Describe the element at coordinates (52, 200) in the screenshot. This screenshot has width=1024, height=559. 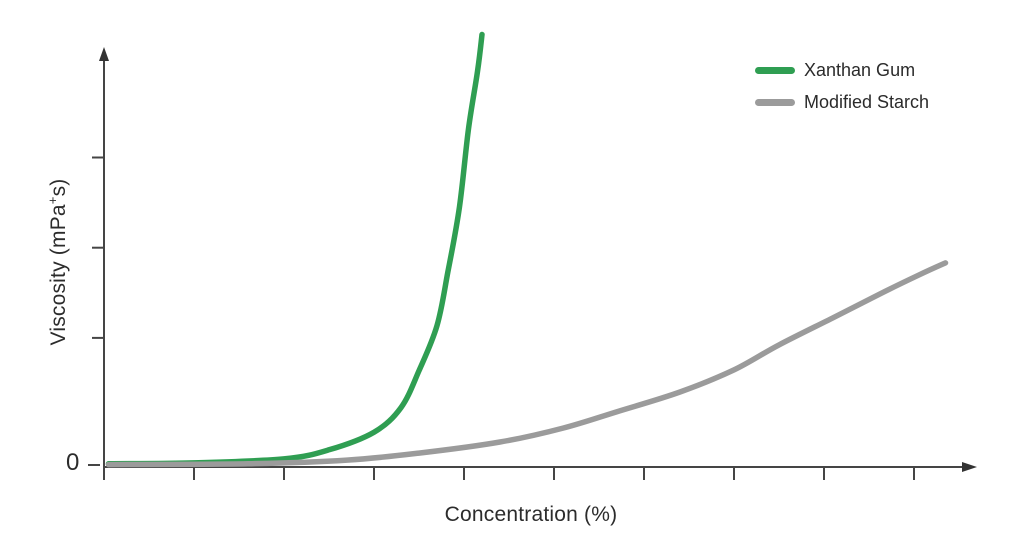
I see `y-axis-title-sup: +` at that location.